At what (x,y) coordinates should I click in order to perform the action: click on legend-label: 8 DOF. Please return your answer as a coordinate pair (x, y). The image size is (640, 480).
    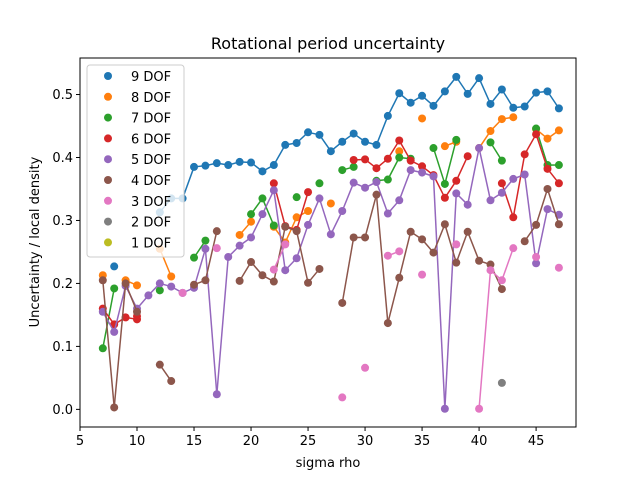
    Looking at the image, I should click on (151, 98).